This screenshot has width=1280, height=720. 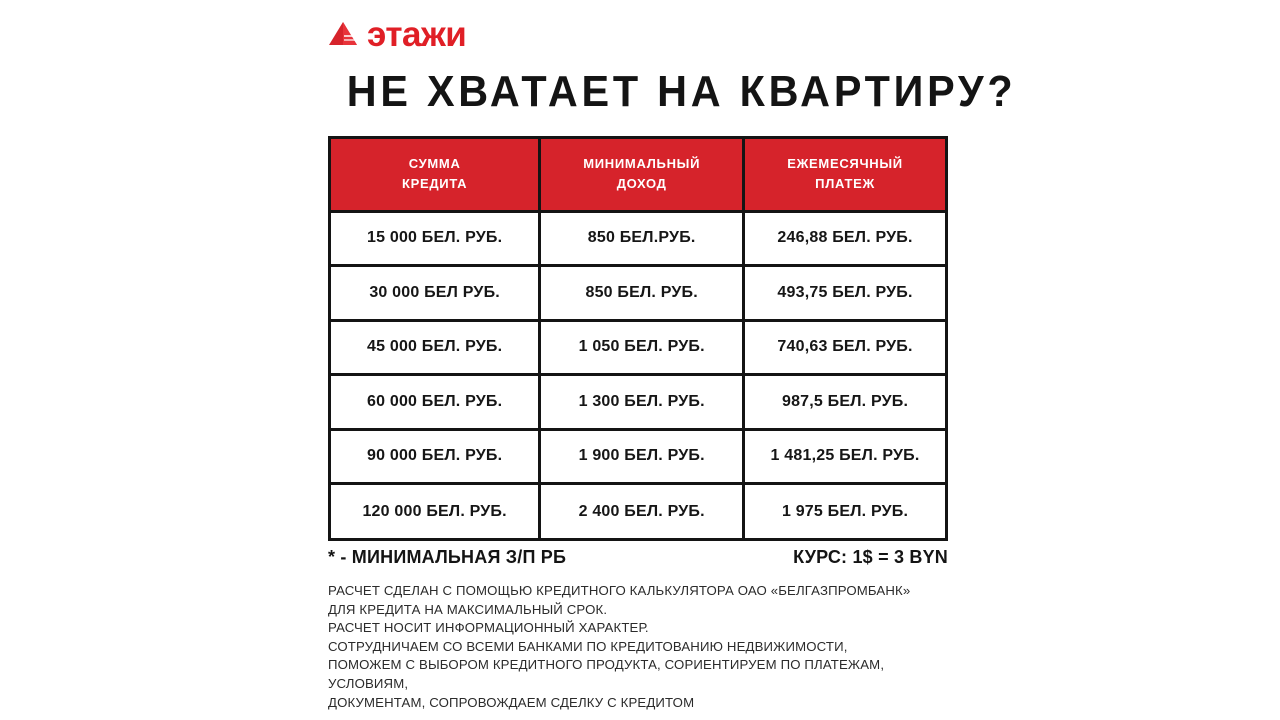 What do you see at coordinates (870, 557) in the screenshot?
I see `note-exchange-rate: КУРС: 1$ = 3 BYN` at bounding box center [870, 557].